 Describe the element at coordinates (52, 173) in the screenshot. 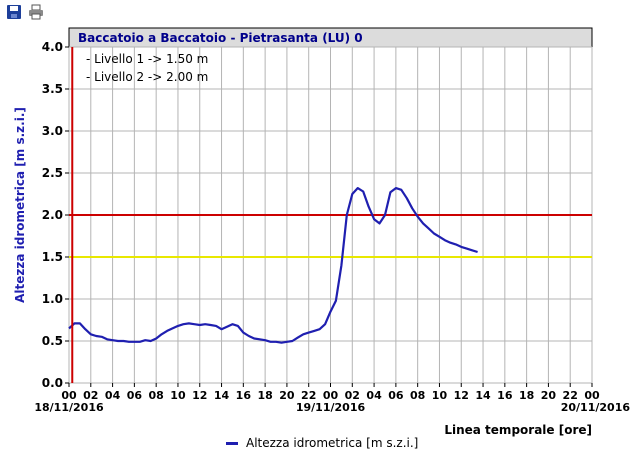

I see `y-tick-label: 2.5` at that location.